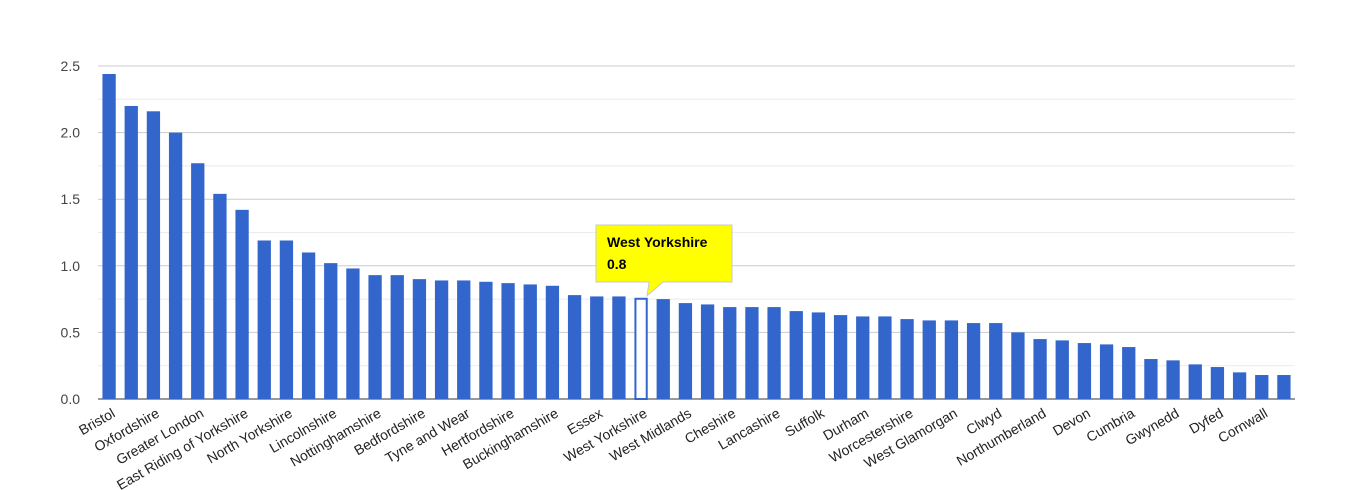 This screenshot has width=1350, height=490. Describe the element at coordinates (657, 242) in the screenshot. I see `tooltip-label: West Yorkshire` at that location.